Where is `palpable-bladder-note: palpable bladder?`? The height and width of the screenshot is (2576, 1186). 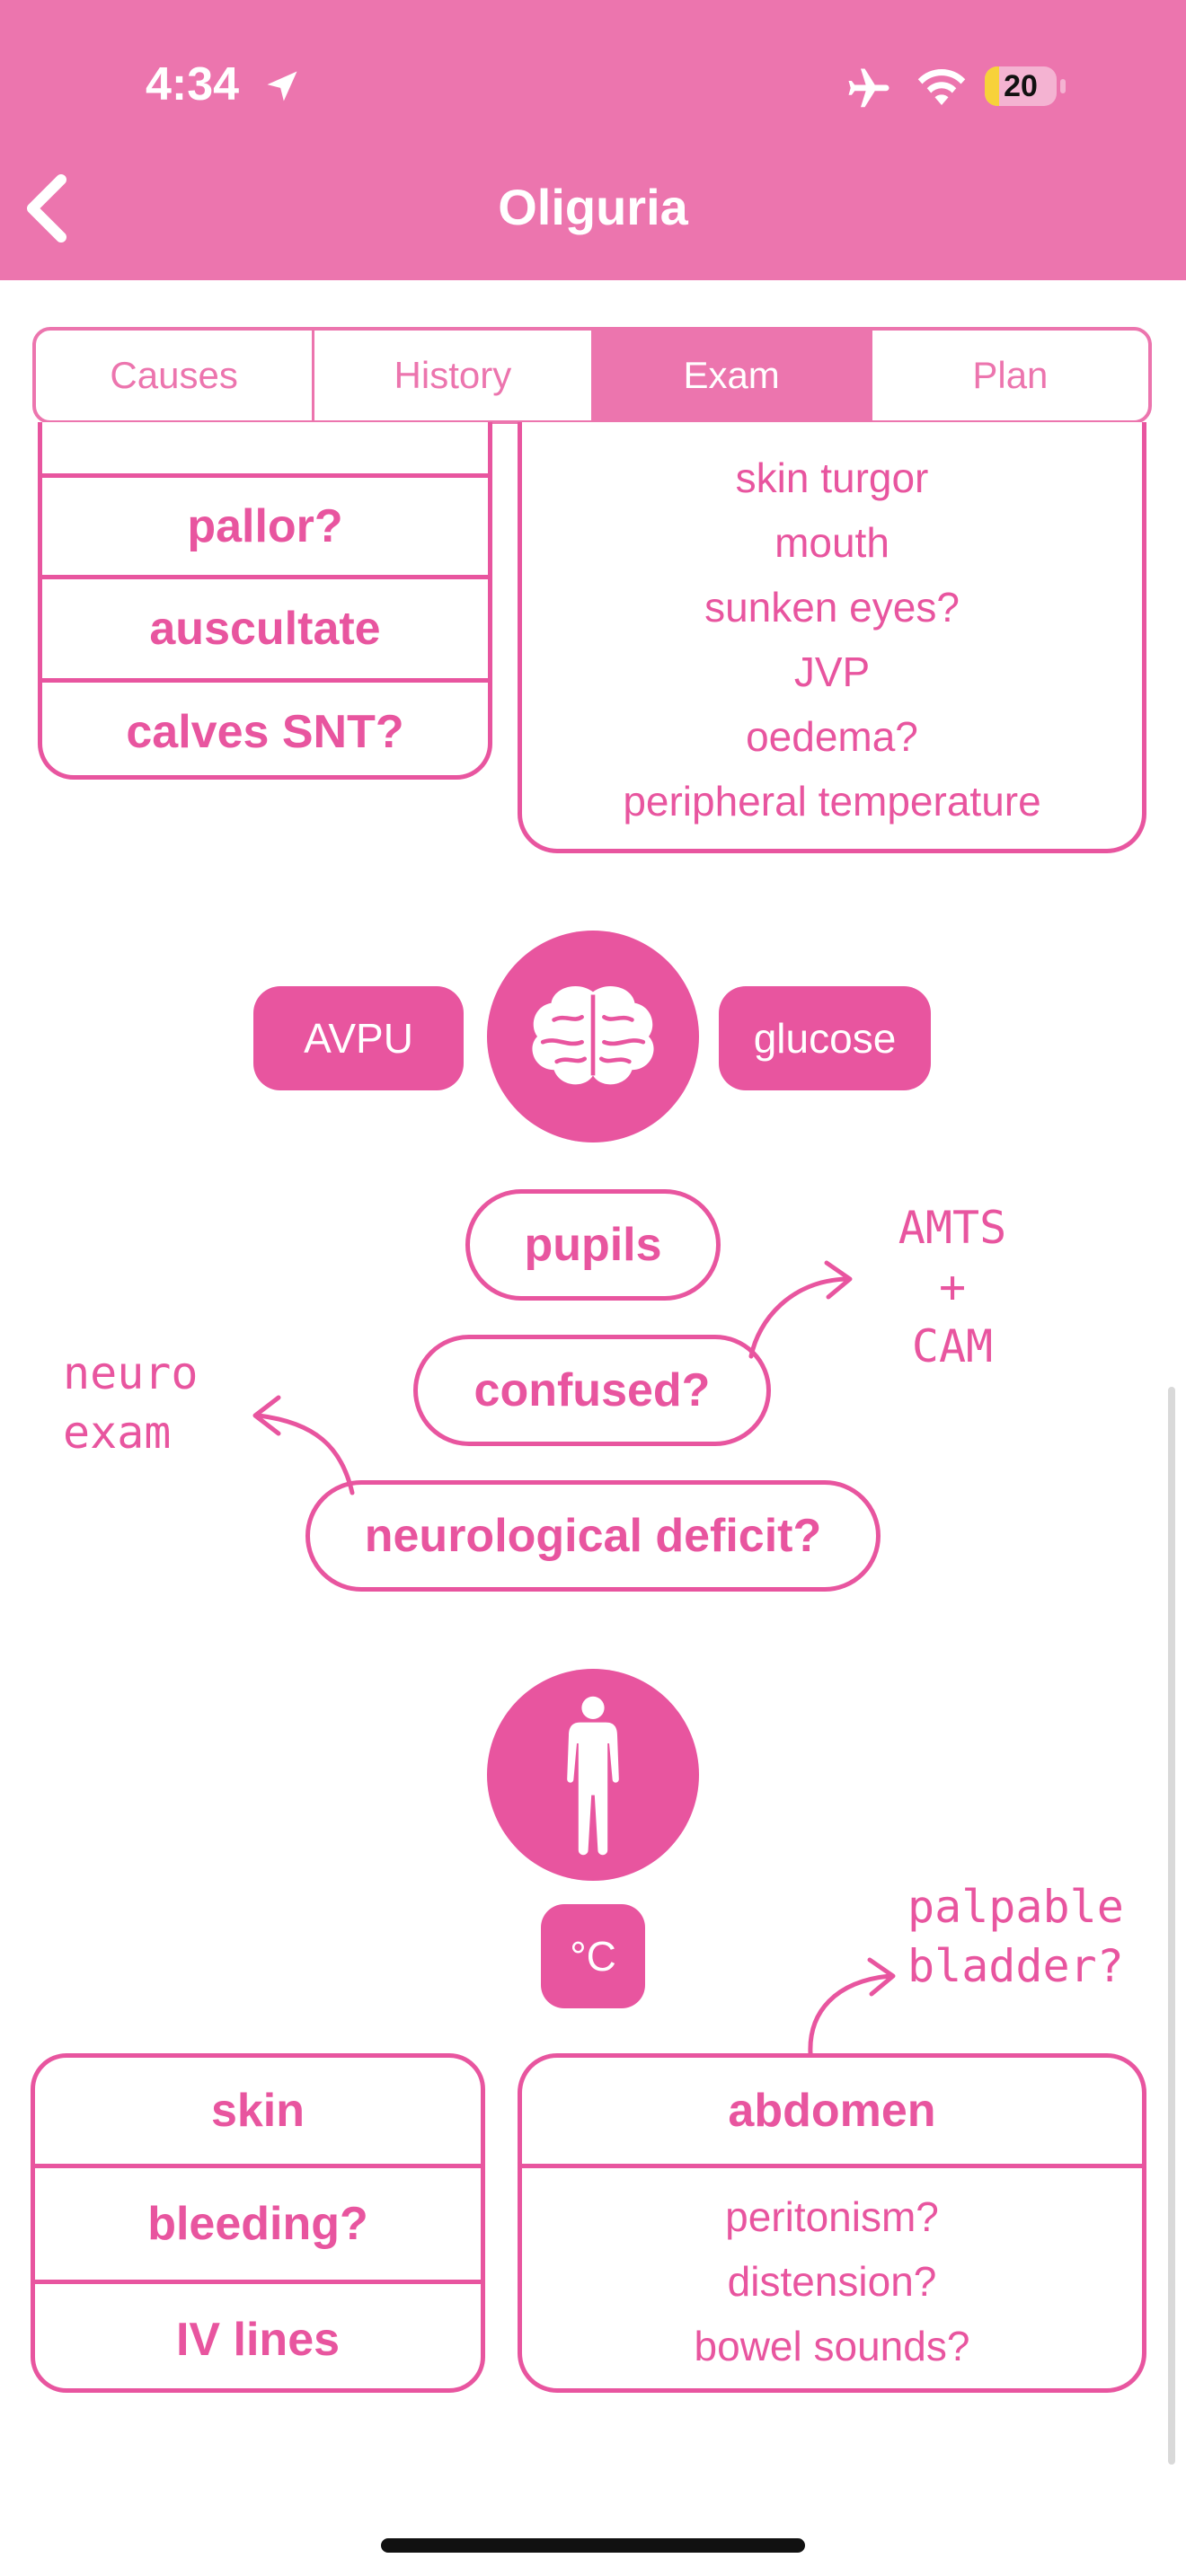
palpable-bladder-note: palpable bladder? is located at coordinates (1042, 1936).